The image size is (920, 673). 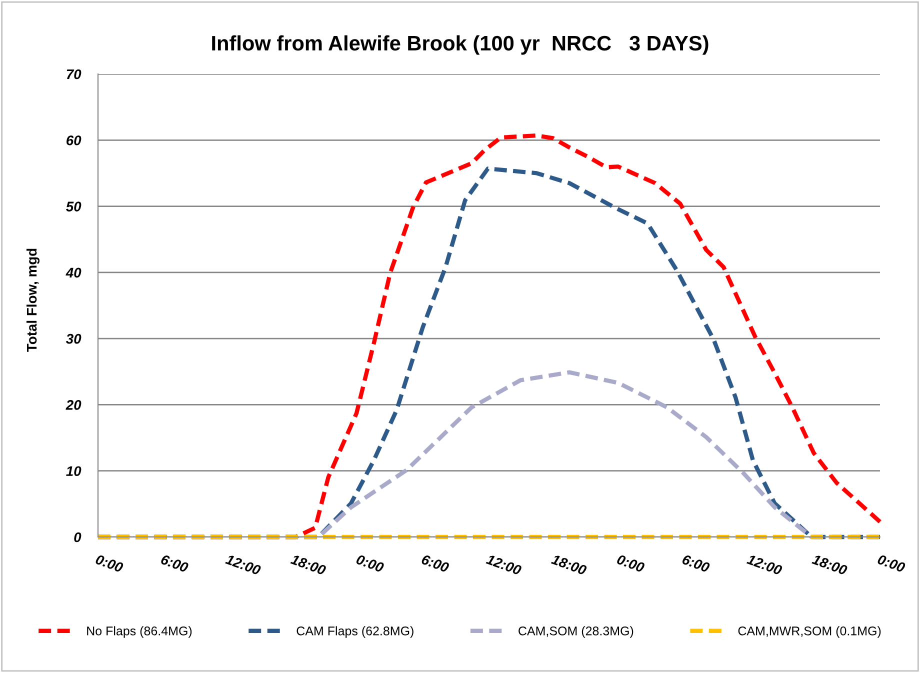 What do you see at coordinates (460, 45) in the screenshot?
I see `chart-title: Inflow from Alewife Brook (100 yr NRCC 3 DAYS)` at bounding box center [460, 45].